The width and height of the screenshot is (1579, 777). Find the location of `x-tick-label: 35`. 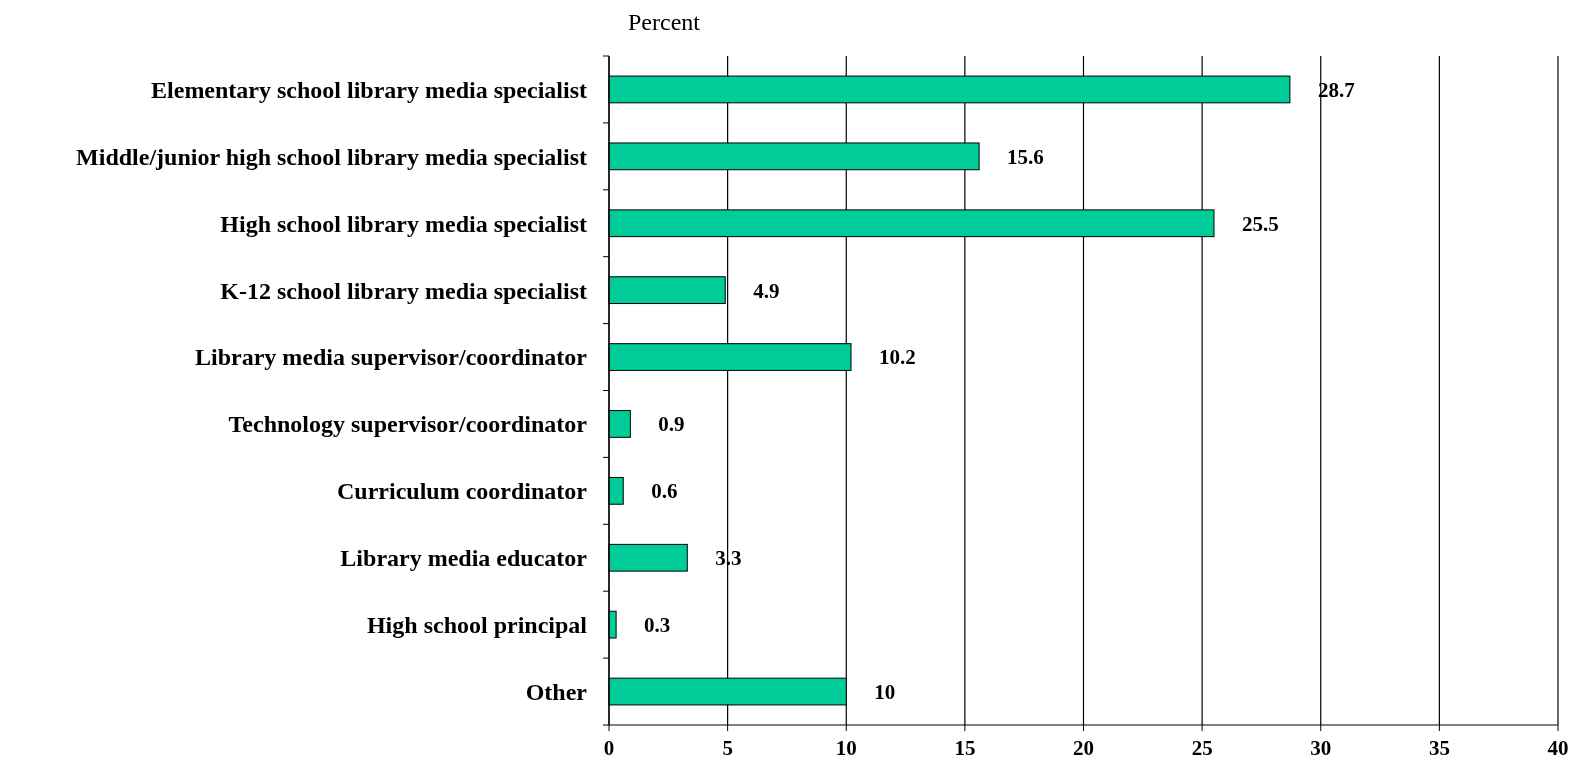

x-tick-label: 35 is located at coordinates (1439, 748).